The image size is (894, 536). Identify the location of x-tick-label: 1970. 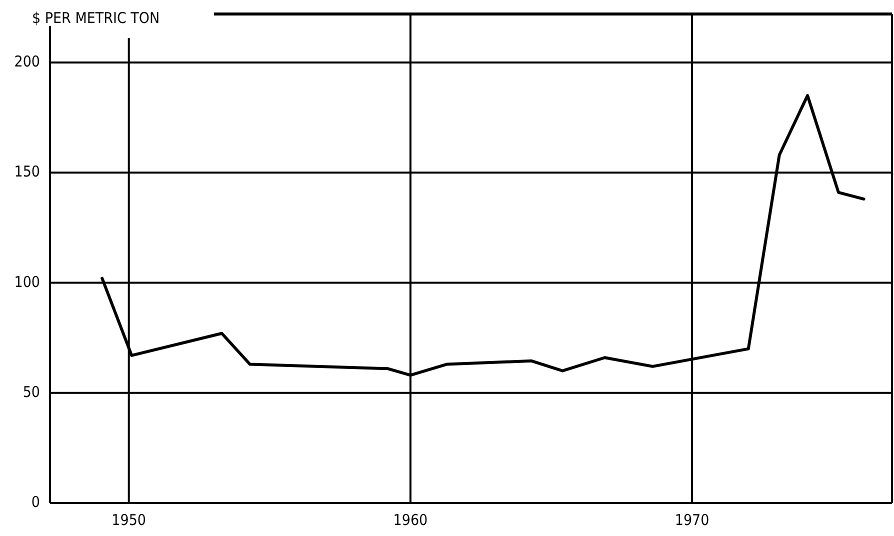
(692, 520).